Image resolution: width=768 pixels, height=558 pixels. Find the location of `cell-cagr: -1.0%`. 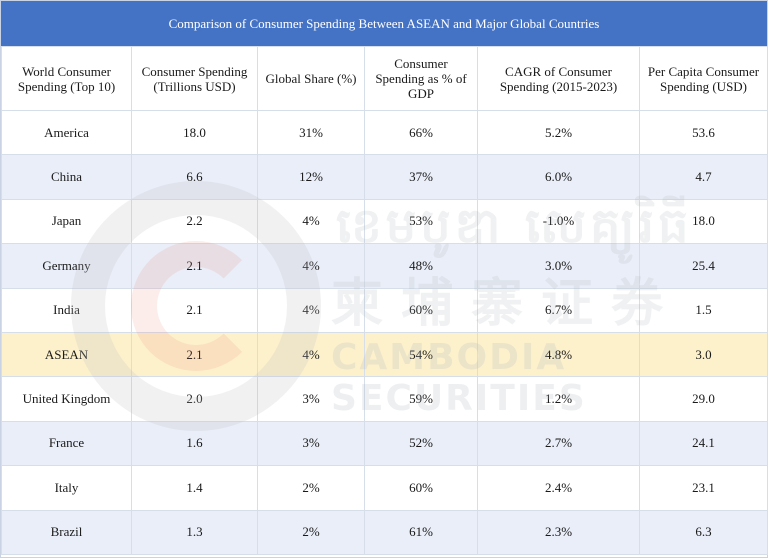

cell-cagr: -1.0% is located at coordinates (558, 221).